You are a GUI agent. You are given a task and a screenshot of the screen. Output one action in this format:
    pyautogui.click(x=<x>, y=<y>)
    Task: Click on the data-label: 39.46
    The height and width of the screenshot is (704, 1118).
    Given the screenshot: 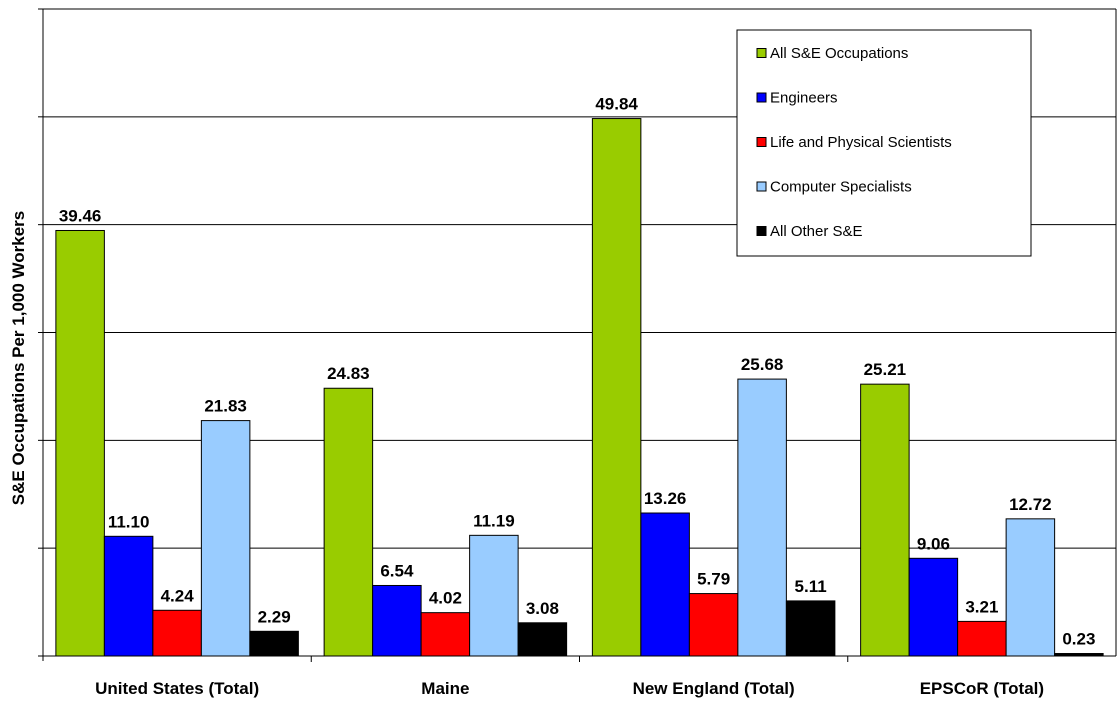 What is the action you would take?
    pyautogui.click(x=80, y=215)
    